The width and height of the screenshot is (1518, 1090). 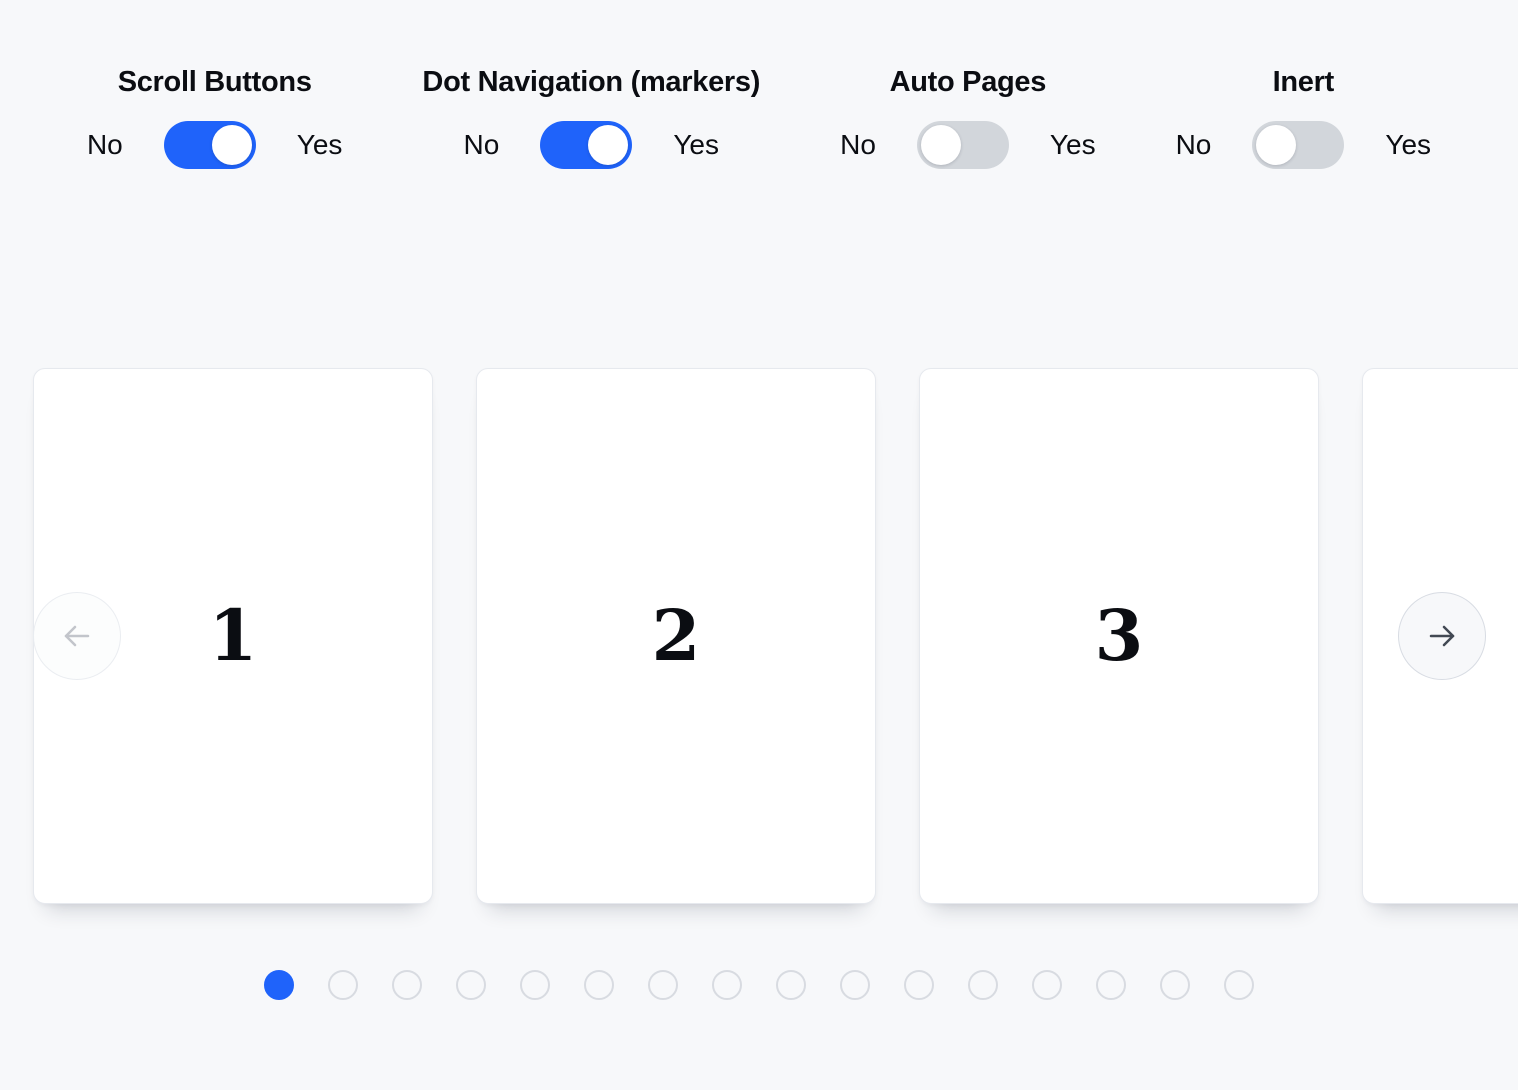 What do you see at coordinates (586, 145) in the screenshot?
I see `dot-navigation-toggle` at bounding box center [586, 145].